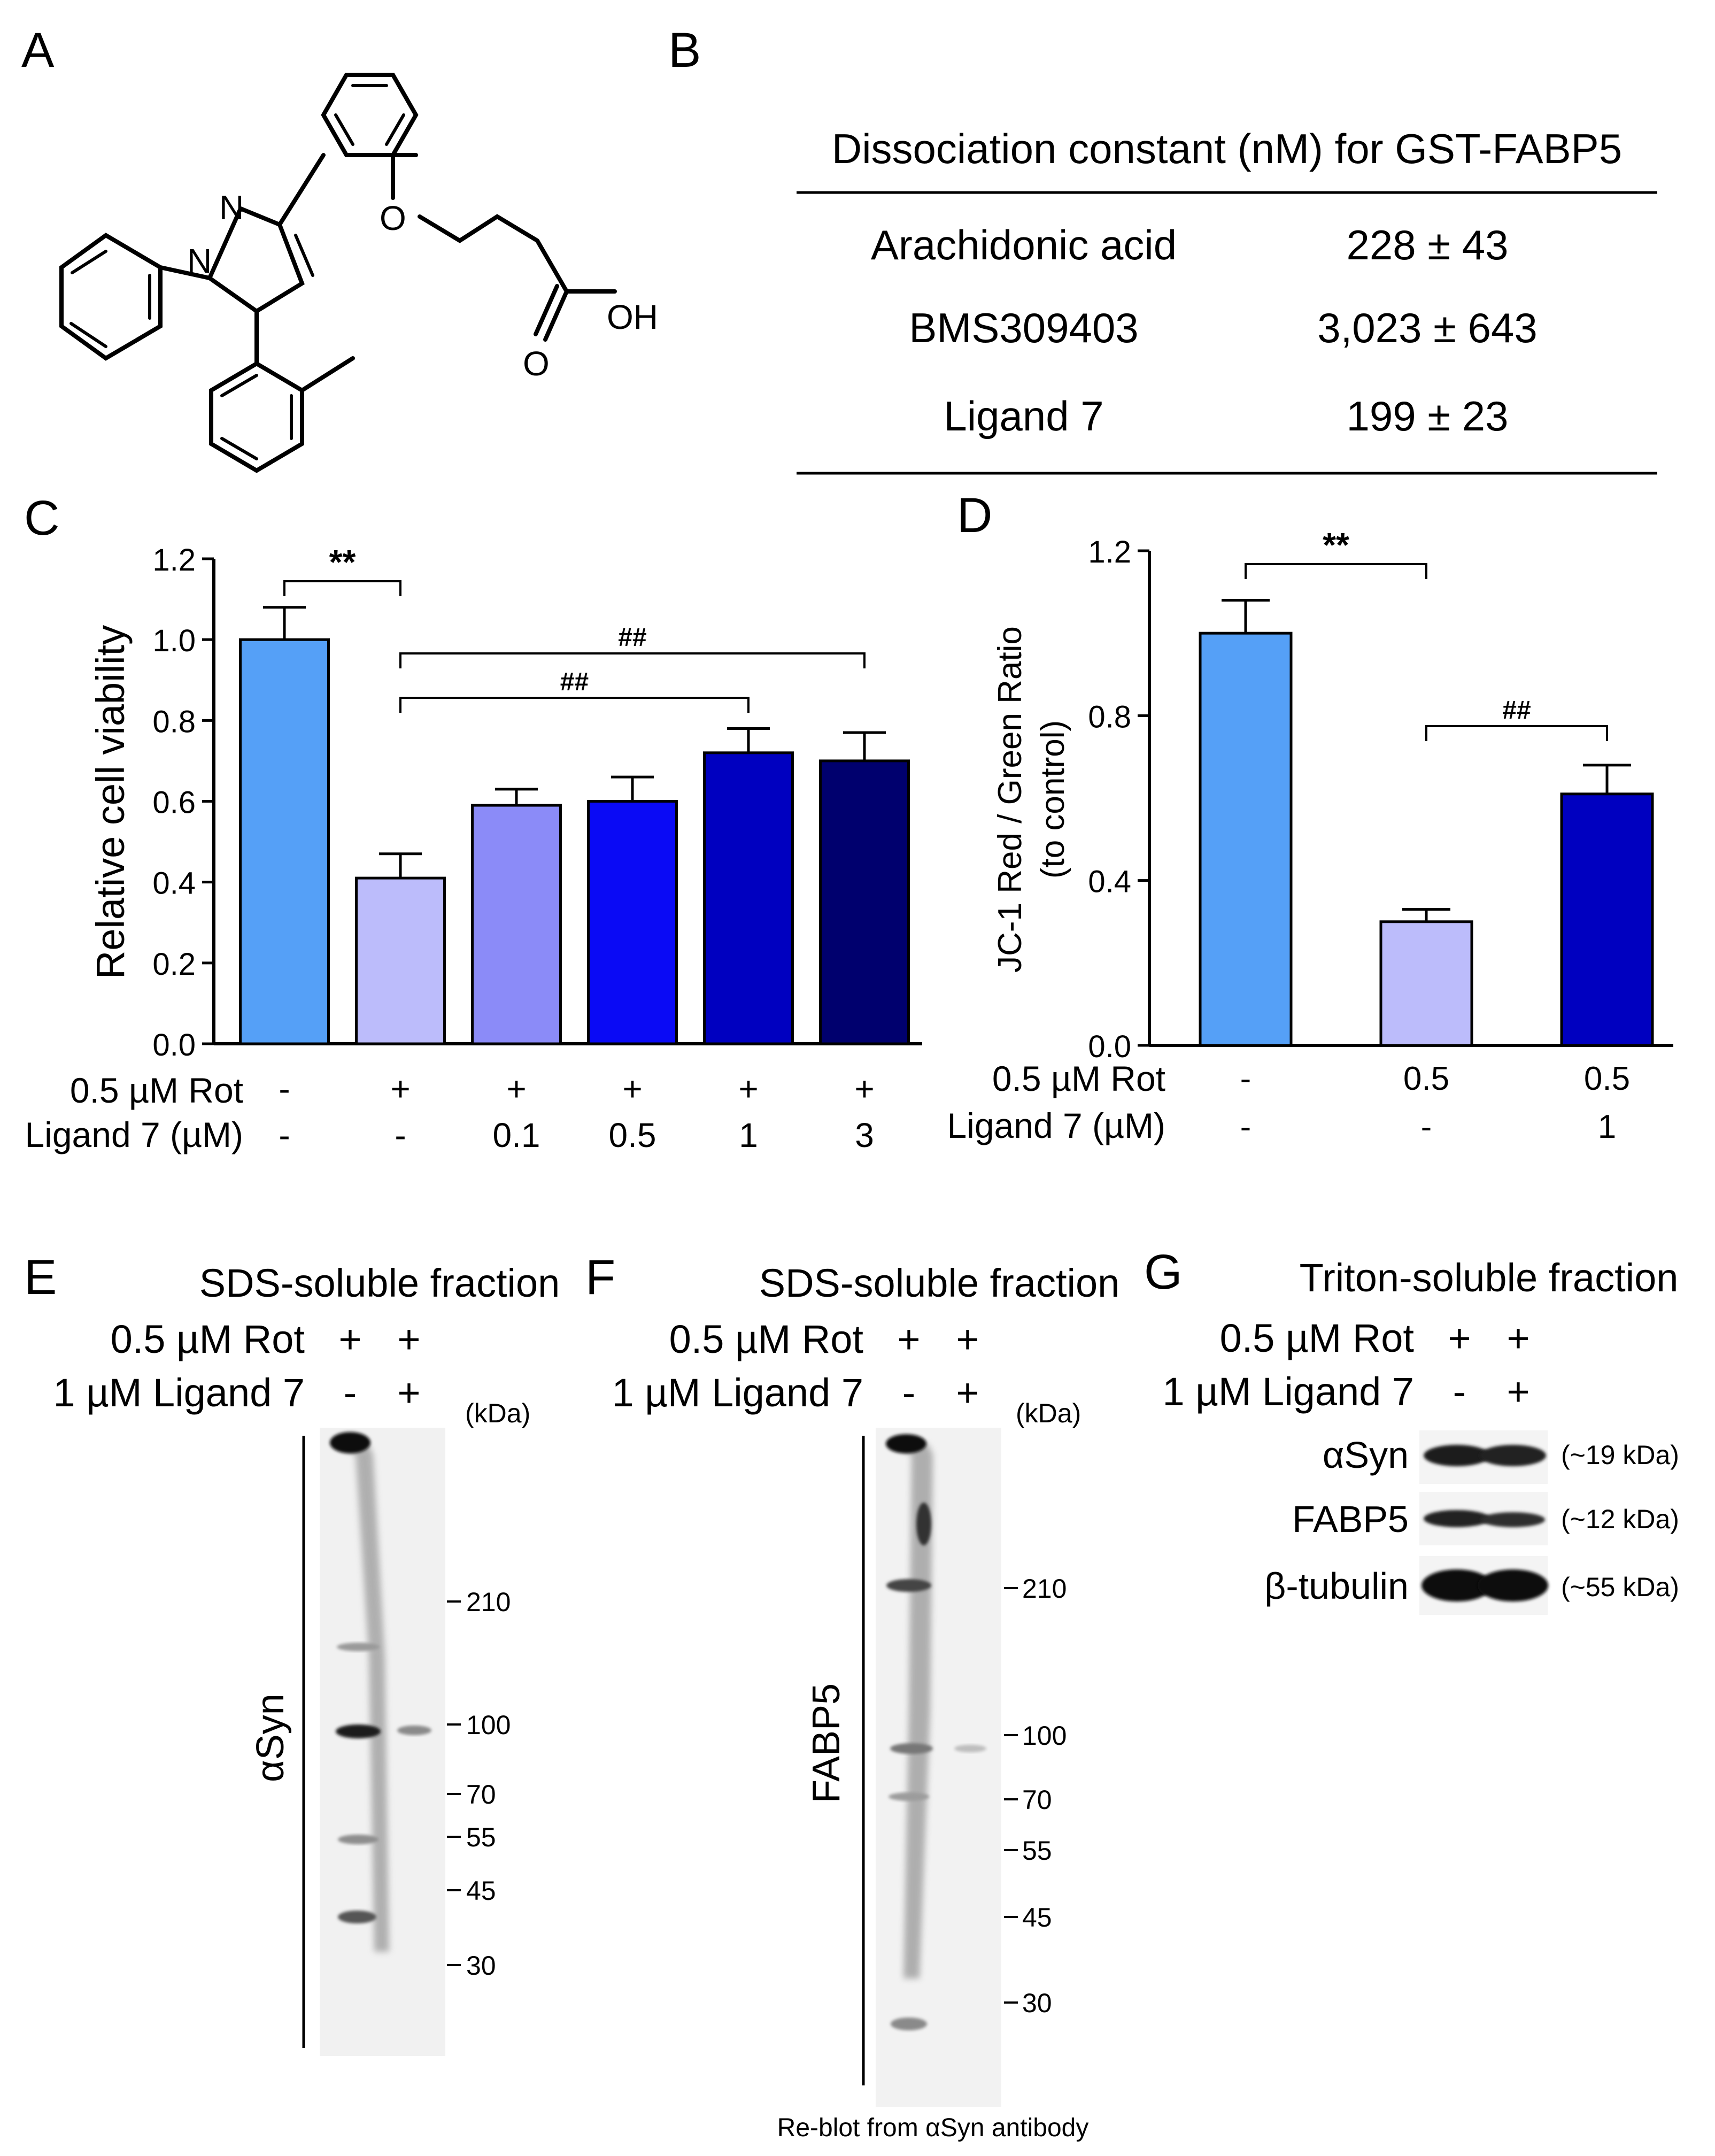 The height and width of the screenshot is (2156, 1715). Describe the element at coordinates (1044, 1589) in the screenshot. I see `blot-f-marker-210: 210` at that location.